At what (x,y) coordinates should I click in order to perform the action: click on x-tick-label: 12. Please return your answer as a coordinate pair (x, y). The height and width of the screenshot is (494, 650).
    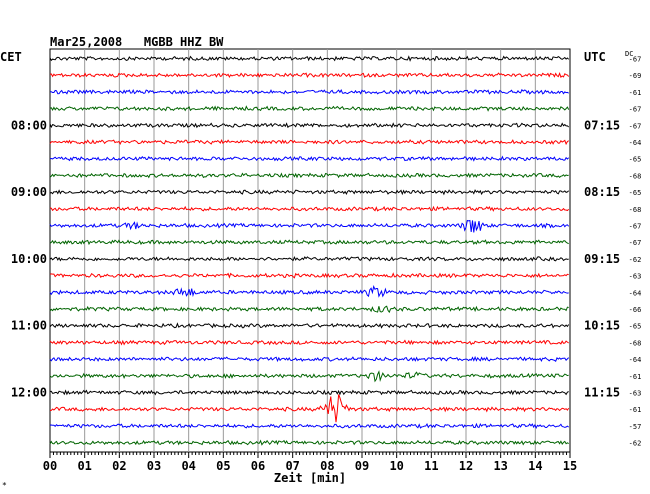
    Looking at the image, I should click on (466, 466).